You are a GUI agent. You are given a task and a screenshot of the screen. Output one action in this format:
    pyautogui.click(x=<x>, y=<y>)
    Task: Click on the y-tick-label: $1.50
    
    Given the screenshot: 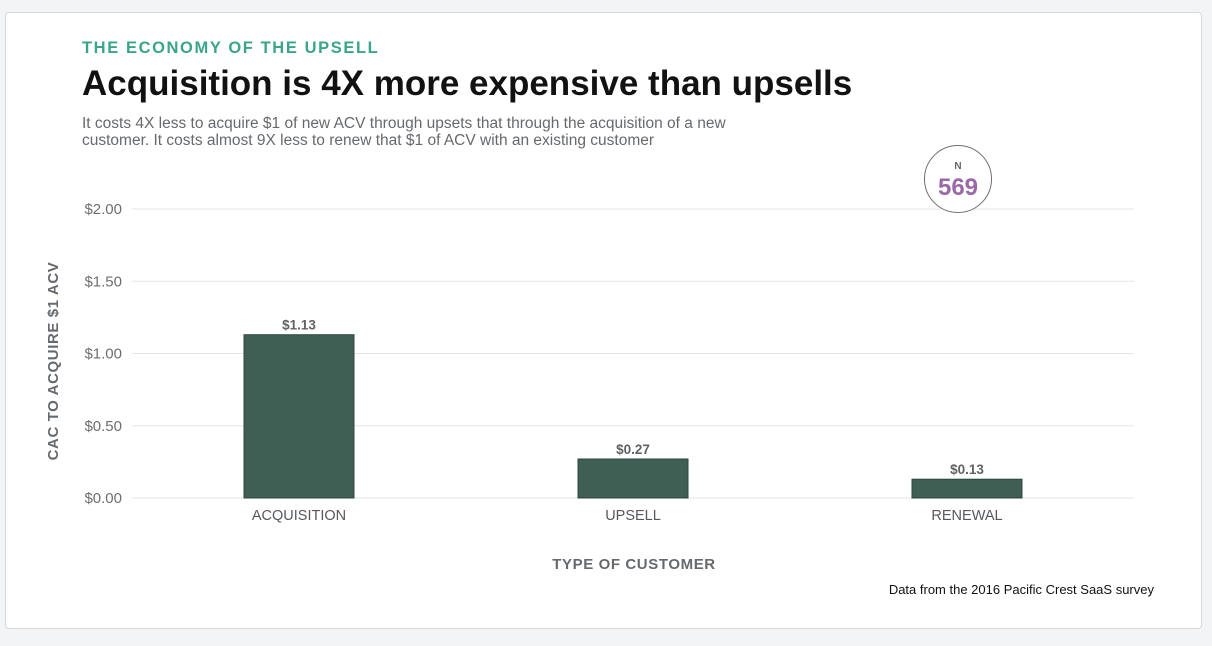 What is the action you would take?
    pyautogui.click(x=103, y=281)
    